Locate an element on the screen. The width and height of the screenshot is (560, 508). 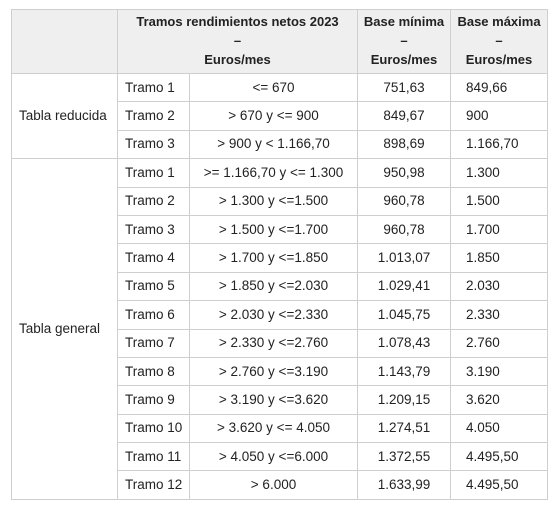
income-range: > 1.500 y <=1.700 is located at coordinates (273, 229).